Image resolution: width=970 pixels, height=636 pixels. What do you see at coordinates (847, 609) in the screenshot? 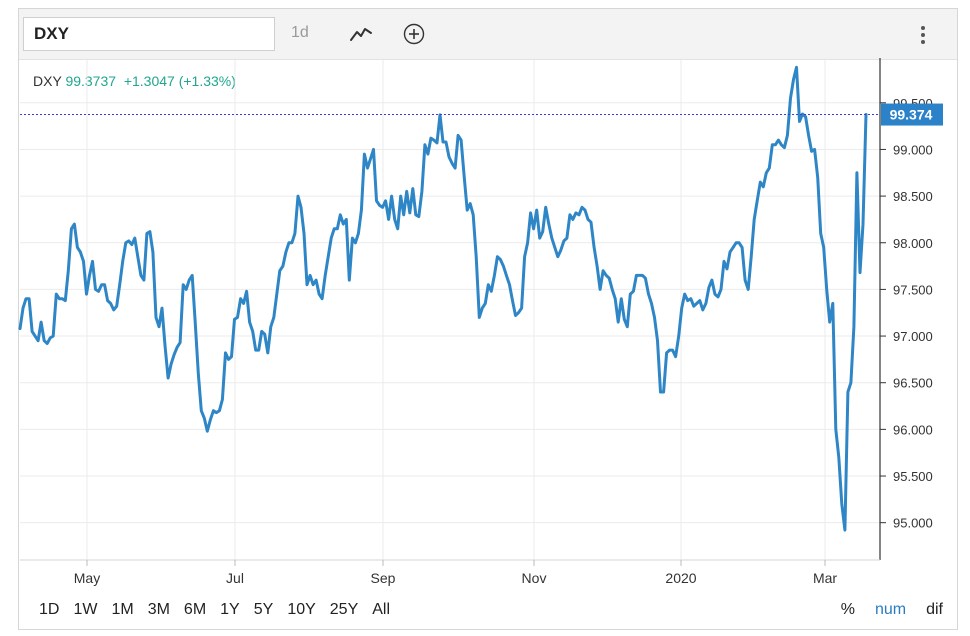
I see `mode-button-percent: %` at bounding box center [847, 609].